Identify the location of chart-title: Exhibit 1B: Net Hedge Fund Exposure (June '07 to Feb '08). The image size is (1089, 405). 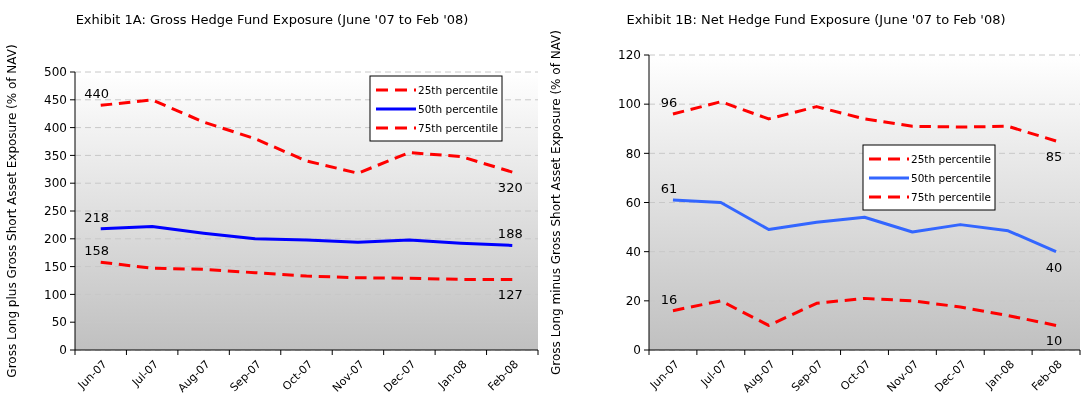
(816, 19).